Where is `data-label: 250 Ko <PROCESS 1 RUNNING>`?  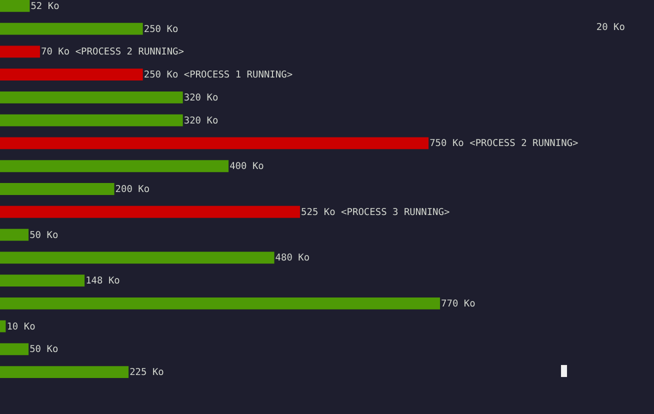 data-label: 250 Ko <PROCESS 1 RUNNING> is located at coordinates (218, 75).